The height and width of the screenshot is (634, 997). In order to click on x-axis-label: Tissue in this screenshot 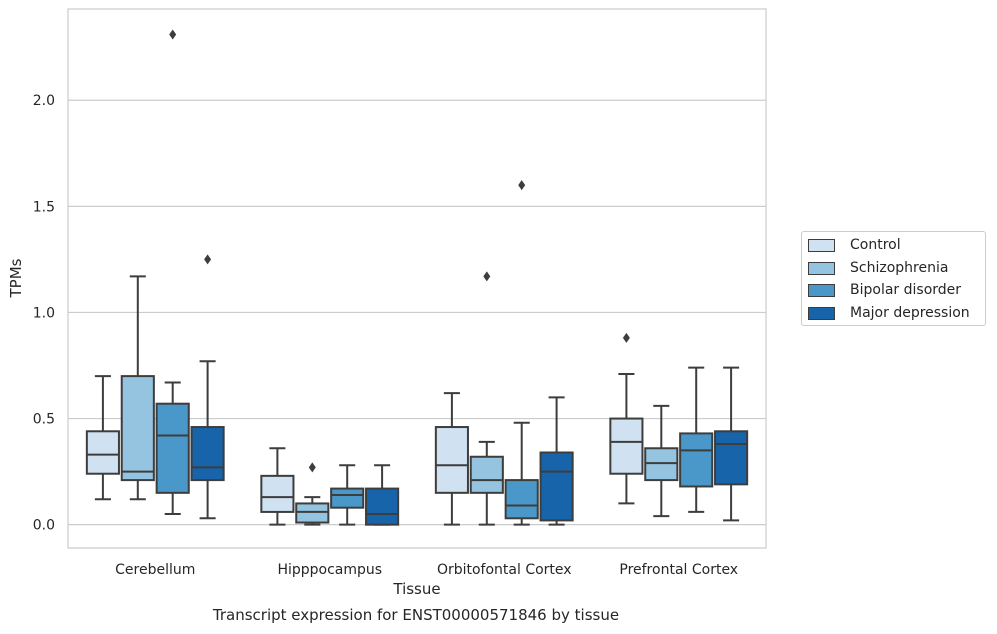, I will do `click(416, 589)`.